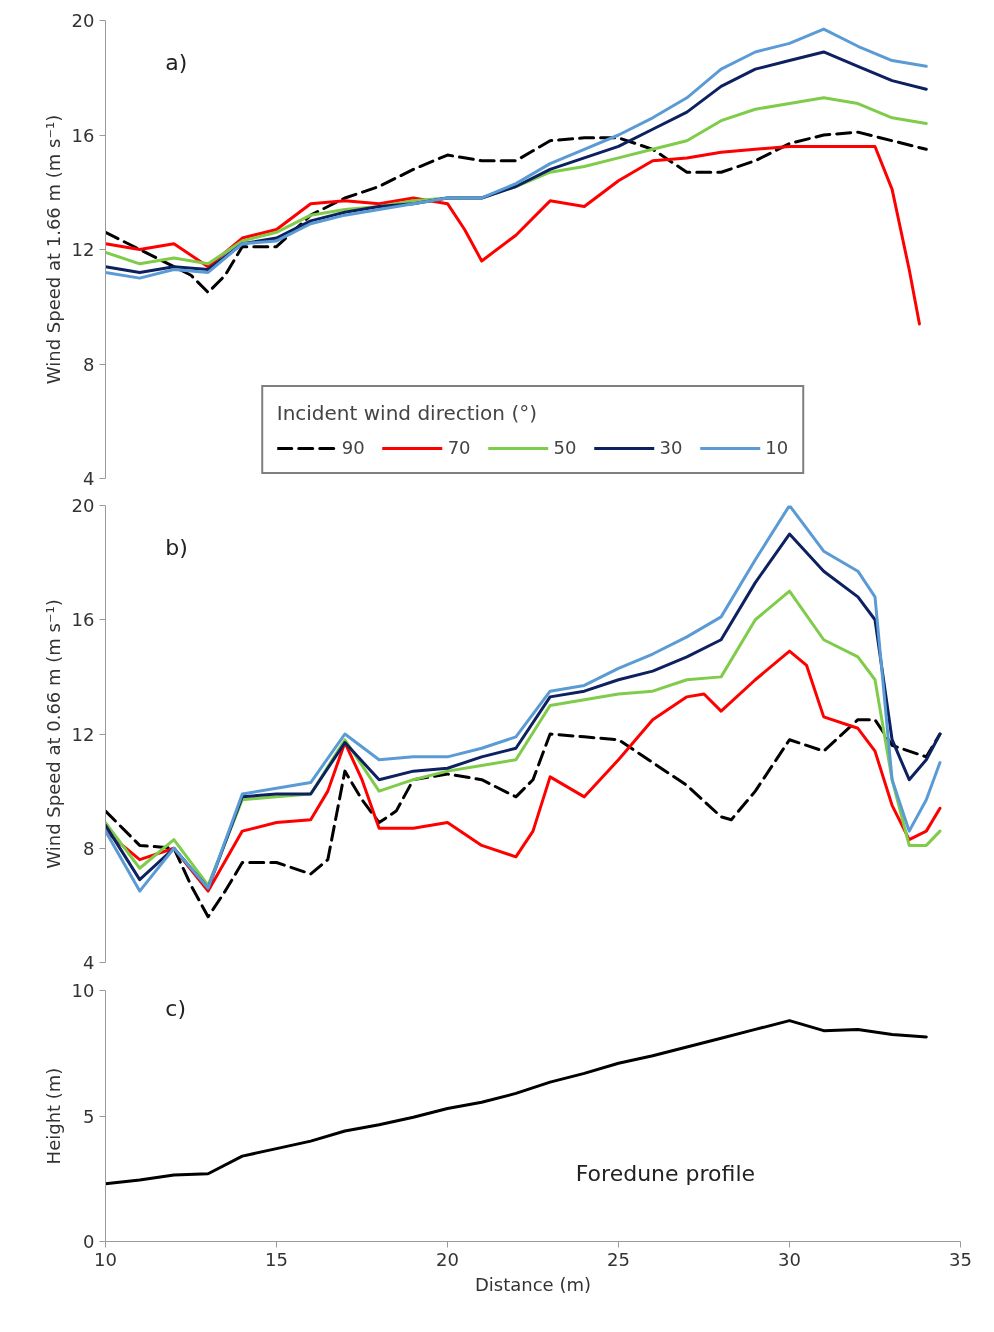 The image size is (994, 1332). What do you see at coordinates (459, 447) in the screenshot?
I see `legend-label: 70` at bounding box center [459, 447].